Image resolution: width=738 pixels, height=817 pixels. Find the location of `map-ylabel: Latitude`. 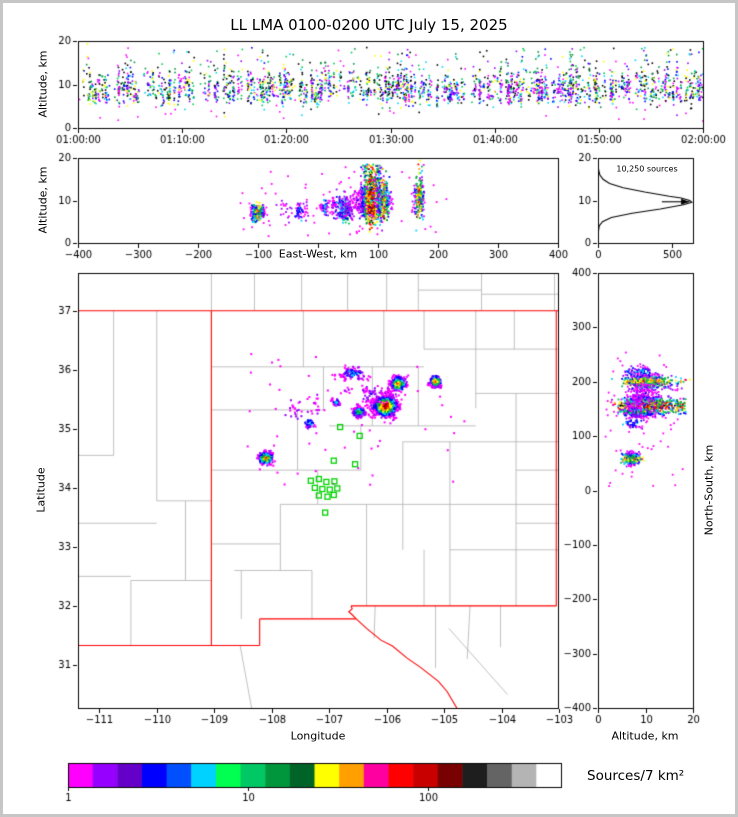

map-ylabel: Latitude is located at coordinates (41, 490).